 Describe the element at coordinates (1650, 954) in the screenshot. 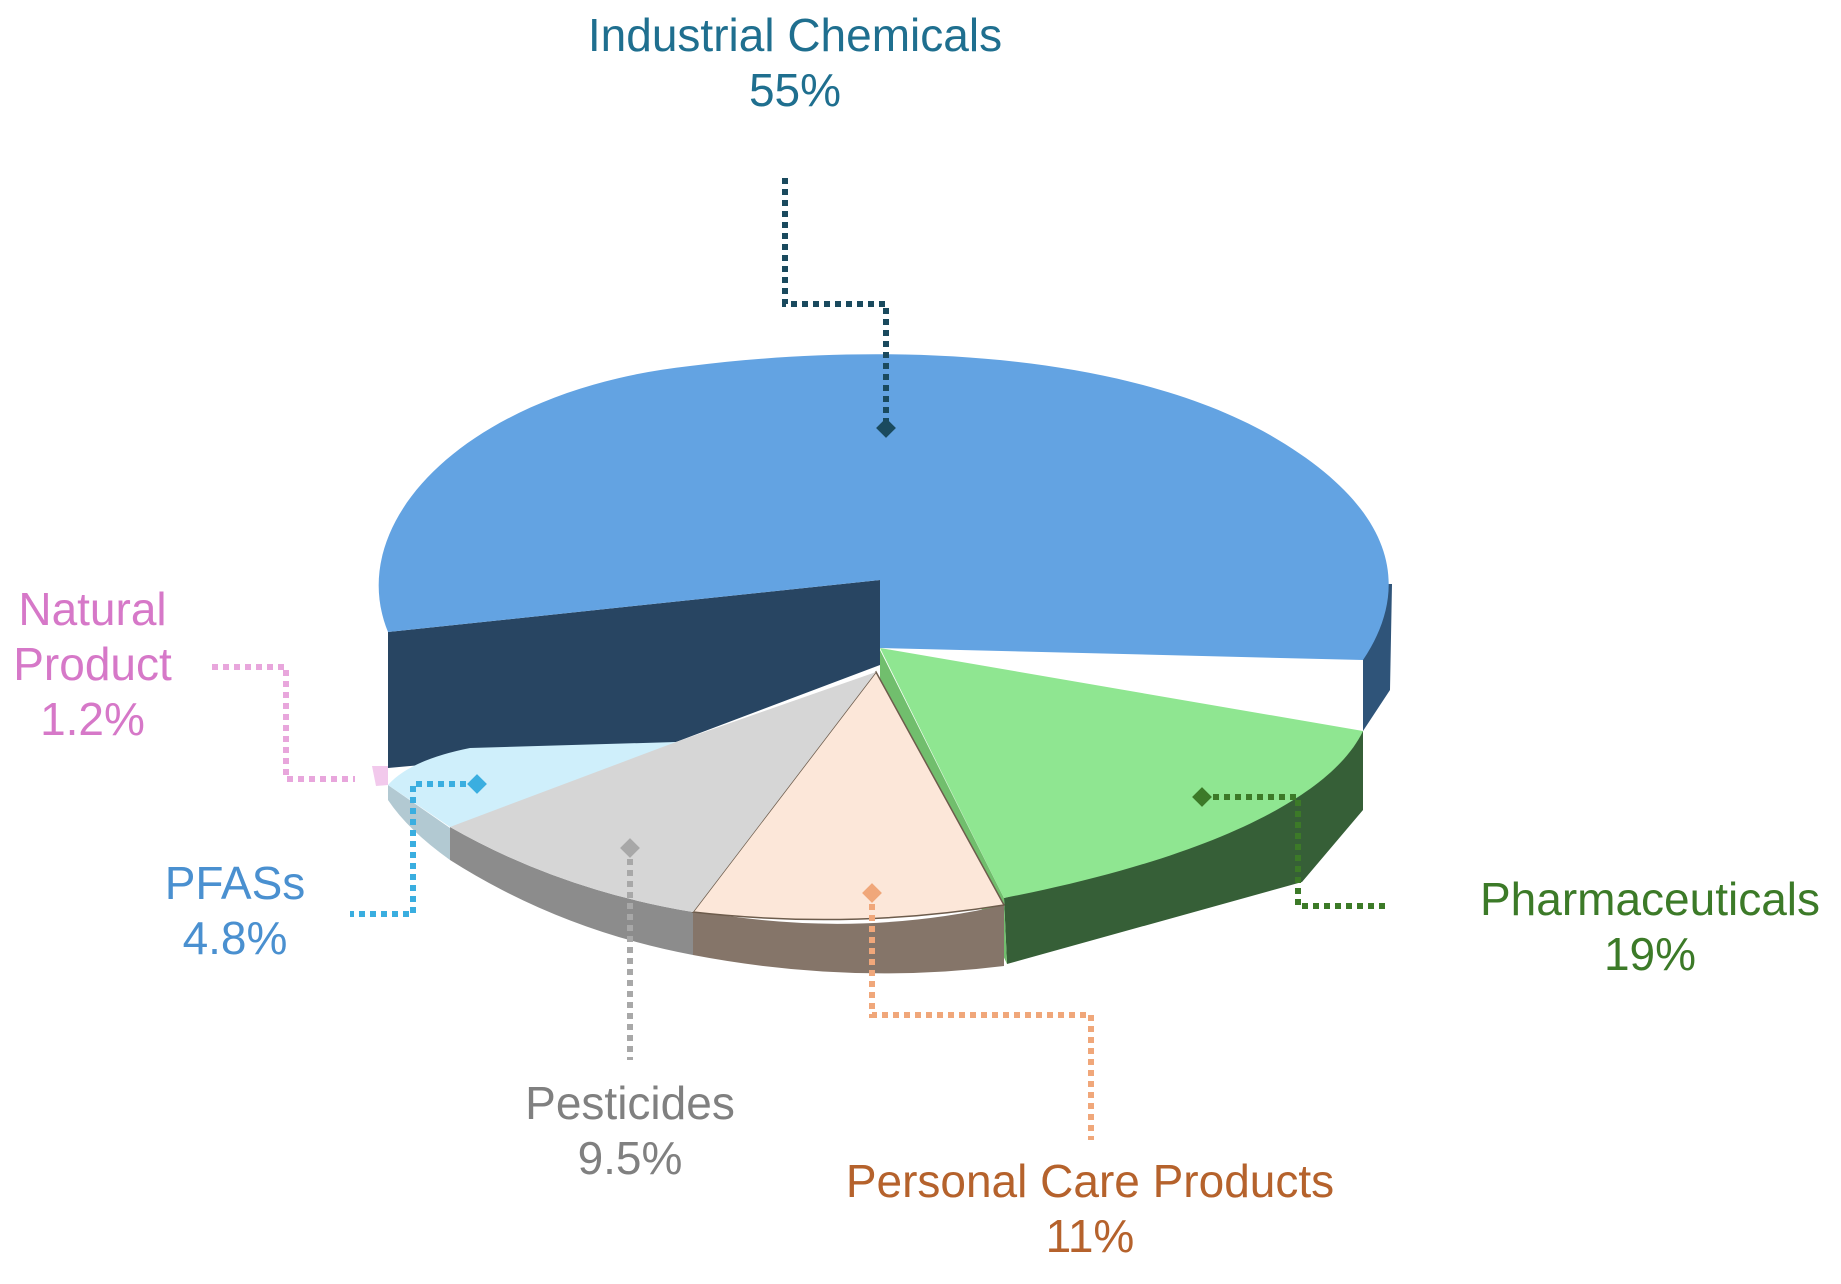

I see `slice-value-pharma: 19%` at that location.